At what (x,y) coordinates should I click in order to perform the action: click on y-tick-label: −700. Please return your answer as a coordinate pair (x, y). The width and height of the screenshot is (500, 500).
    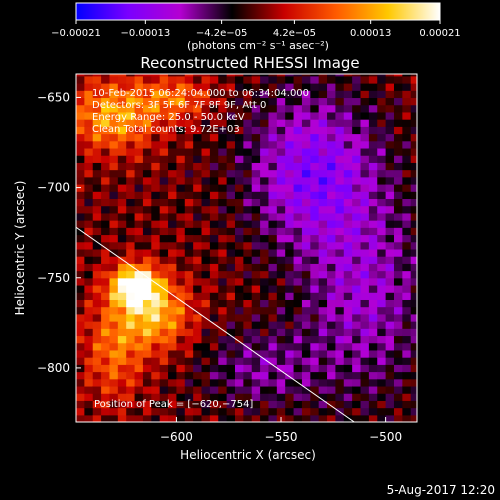
    Looking at the image, I should click on (53, 188).